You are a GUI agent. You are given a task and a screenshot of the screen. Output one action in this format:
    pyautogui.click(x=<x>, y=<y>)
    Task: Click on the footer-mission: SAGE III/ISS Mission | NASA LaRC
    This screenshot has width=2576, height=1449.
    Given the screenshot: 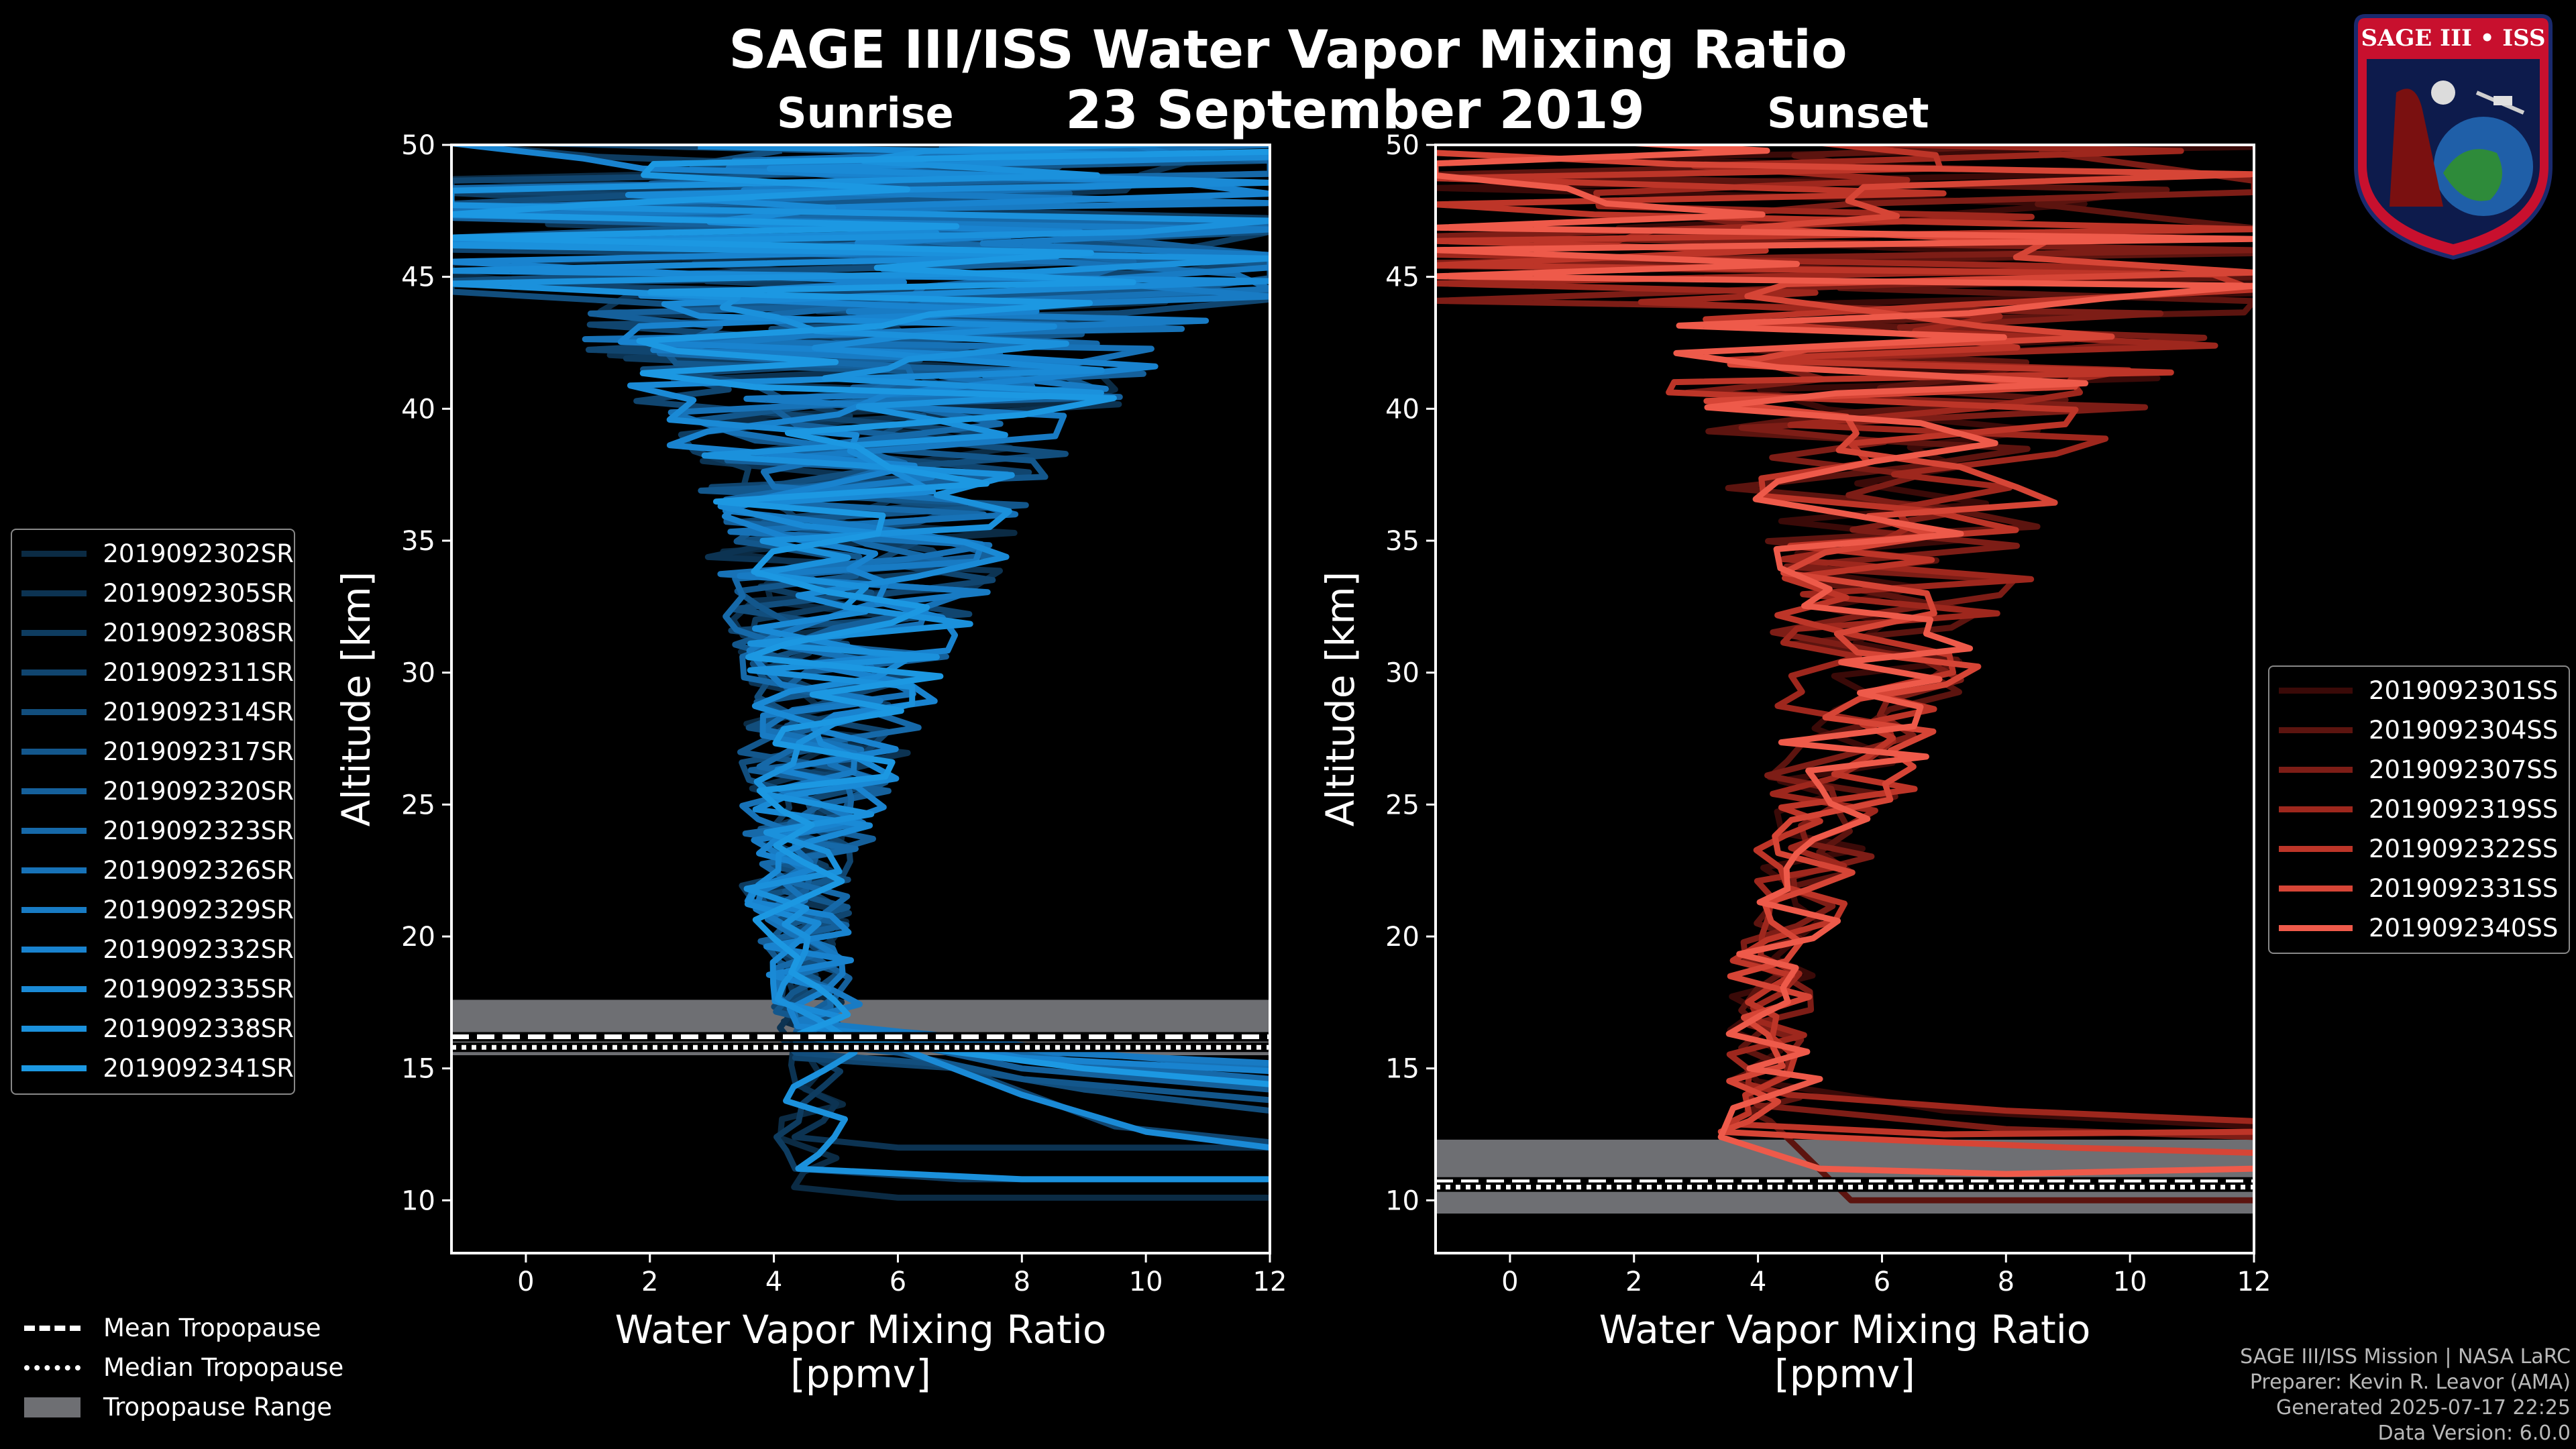 What is the action you would take?
    pyautogui.click(x=2405, y=1356)
    